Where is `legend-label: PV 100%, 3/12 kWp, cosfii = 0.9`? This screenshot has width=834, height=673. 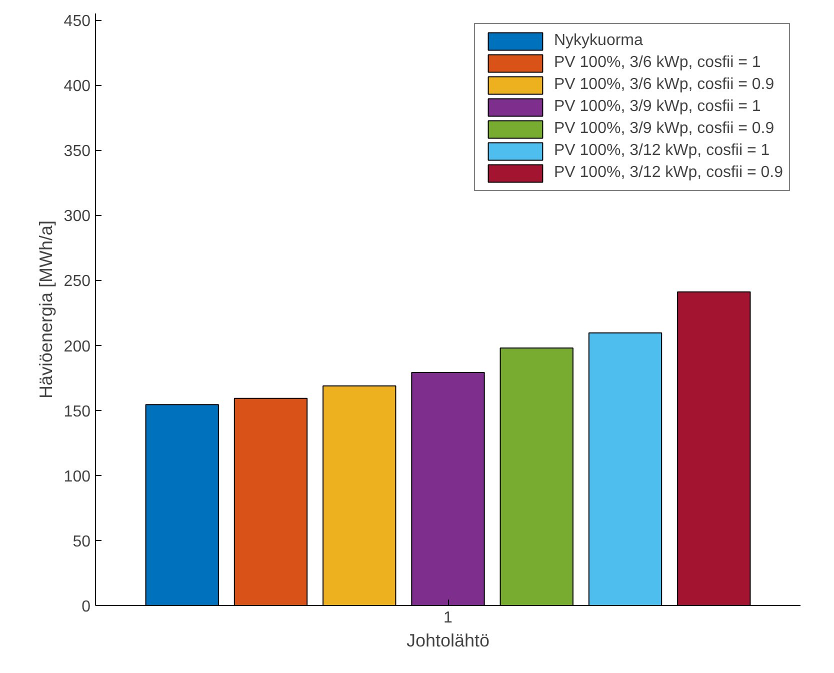 legend-label: PV 100%, 3/12 kWp, cosfii = 0.9 is located at coordinates (668, 173).